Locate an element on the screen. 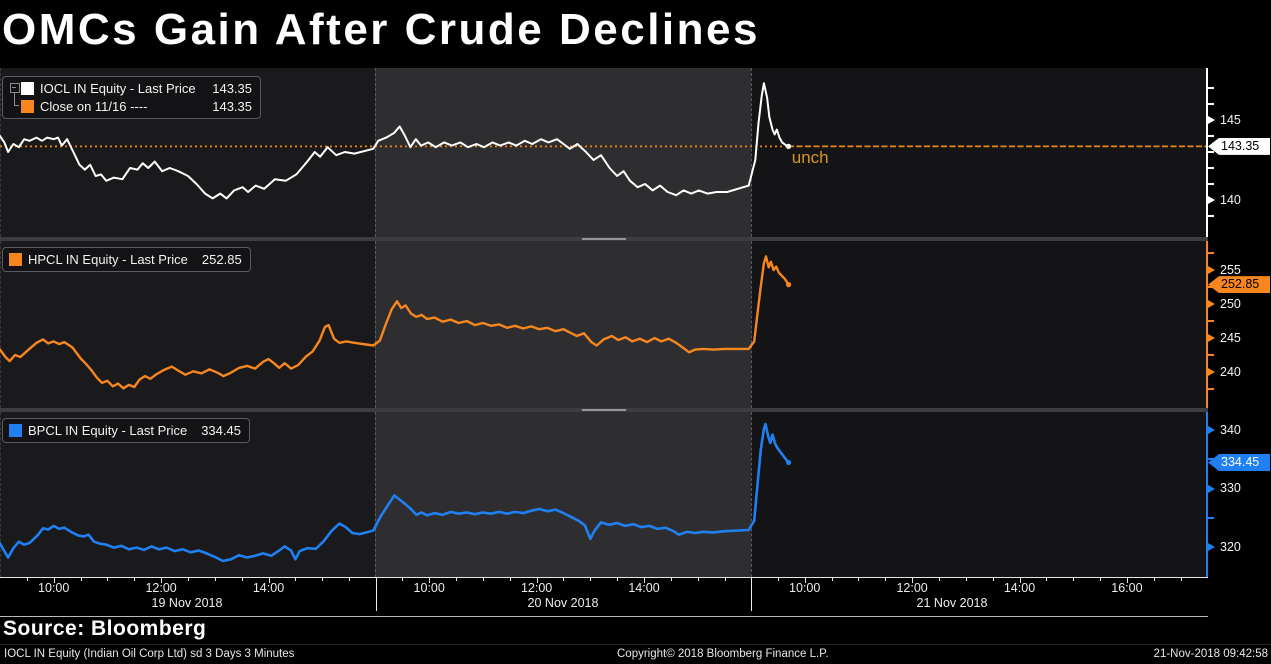  legend-bpcl: BPCL IN Equity - Last Price 334.45 is located at coordinates (126, 430).